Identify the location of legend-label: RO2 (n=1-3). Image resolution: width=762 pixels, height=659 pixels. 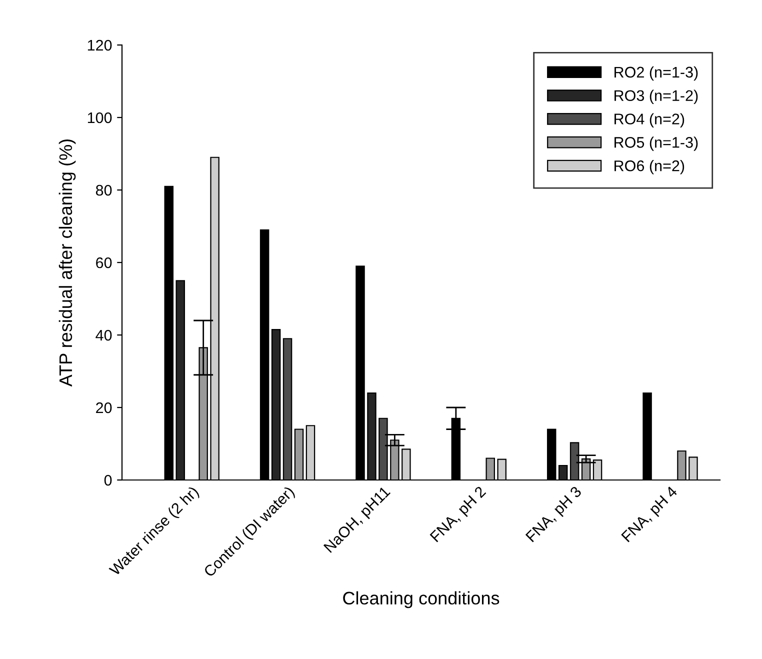
(656, 73).